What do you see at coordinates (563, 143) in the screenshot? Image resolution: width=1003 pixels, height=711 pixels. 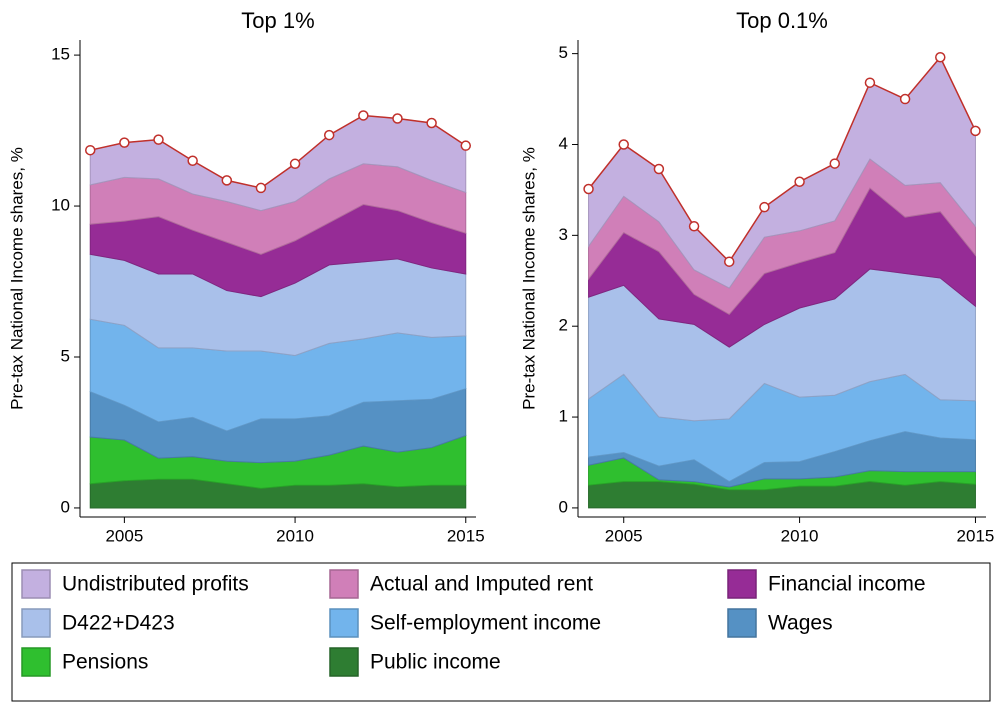 I see `y-tick-label: 4` at bounding box center [563, 143].